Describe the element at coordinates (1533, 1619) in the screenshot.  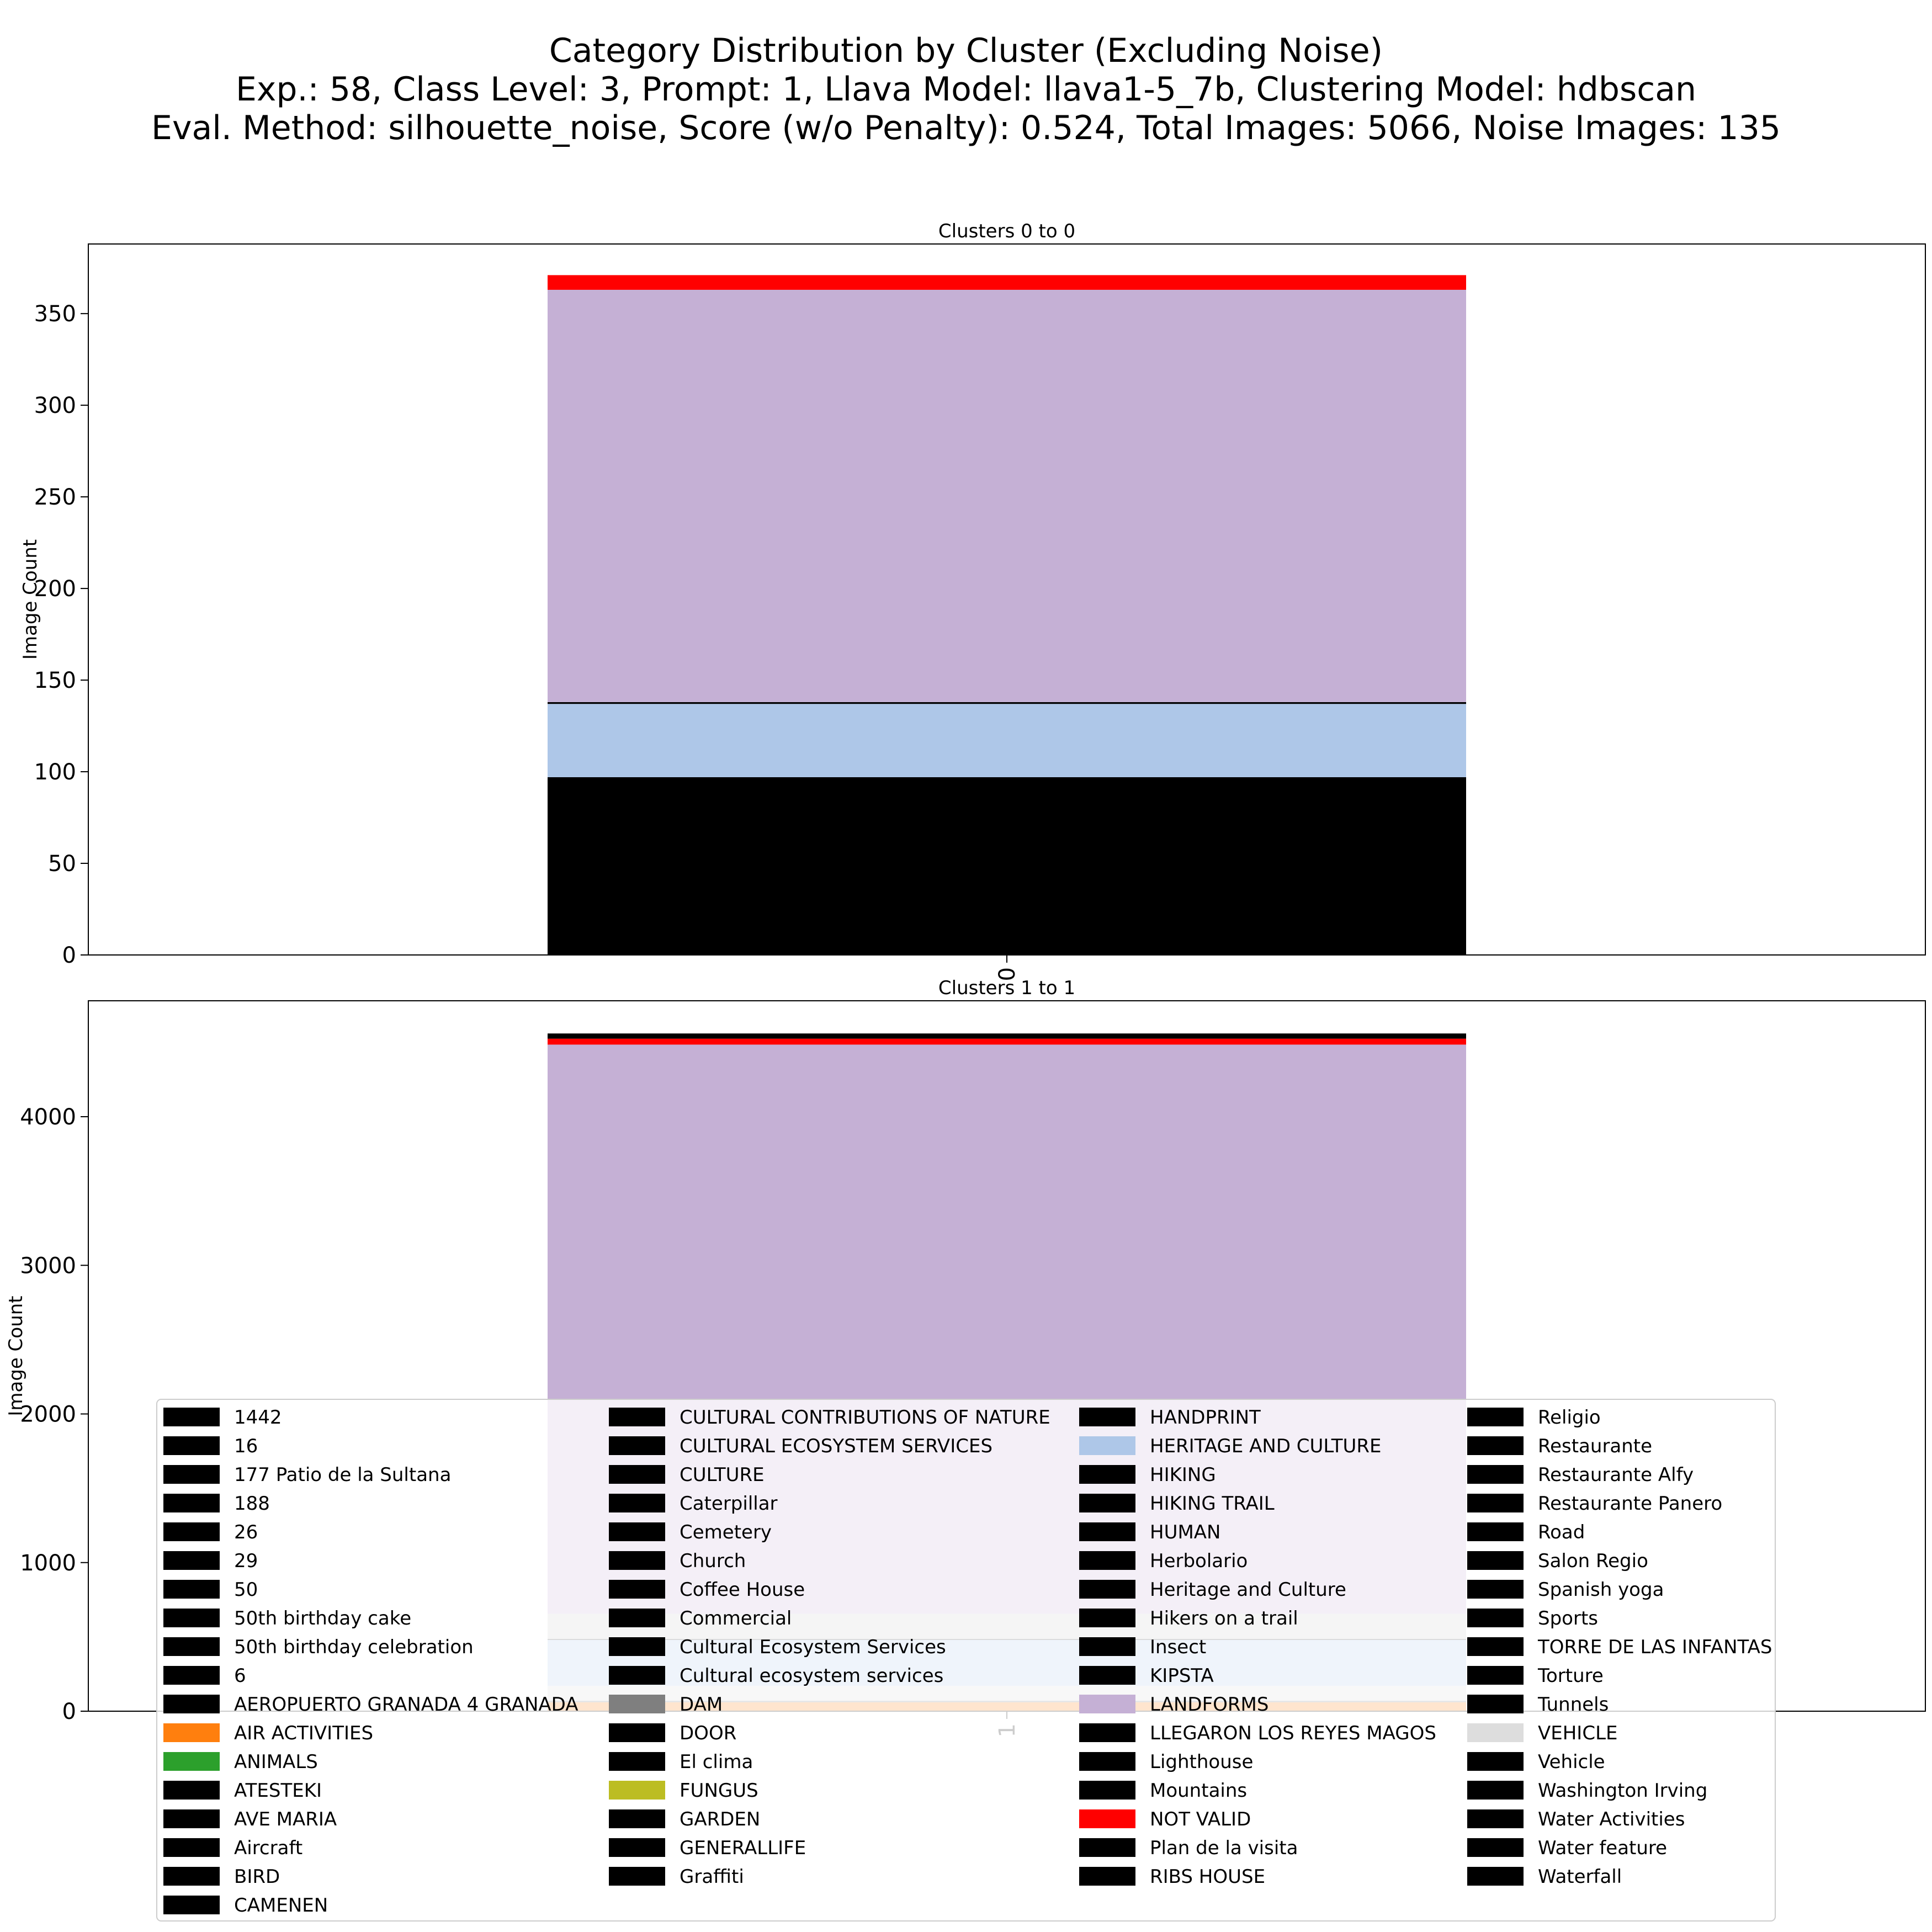
I see `legend-entry: Sports` at that location.